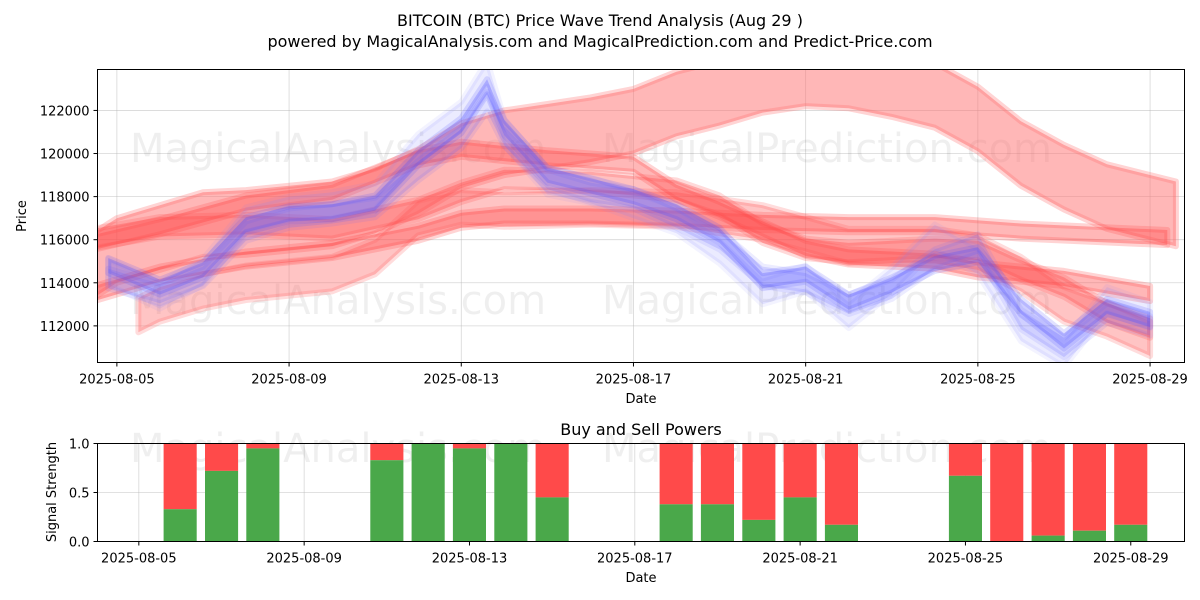  What do you see at coordinates (79, 445) in the screenshot?
I see `signal-y-tick-label: 1.0` at bounding box center [79, 445].